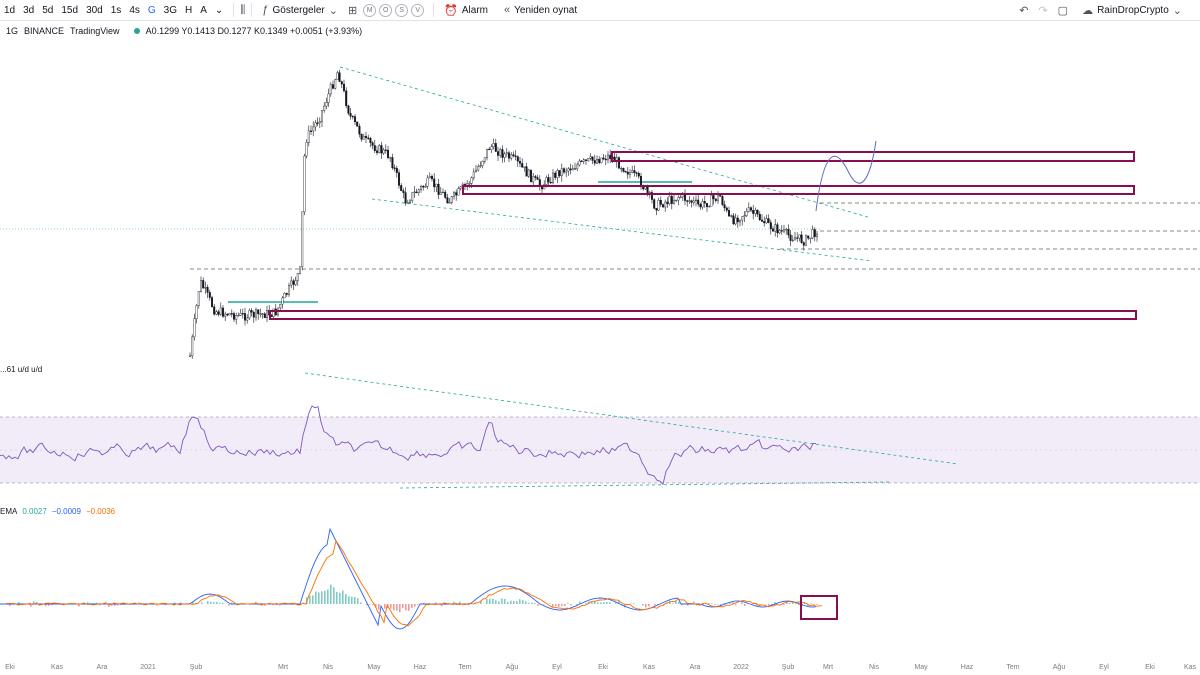 This screenshot has width=1200, height=675. Describe the element at coordinates (12, 31) in the screenshot. I see `legend-interval: 1G` at that location.